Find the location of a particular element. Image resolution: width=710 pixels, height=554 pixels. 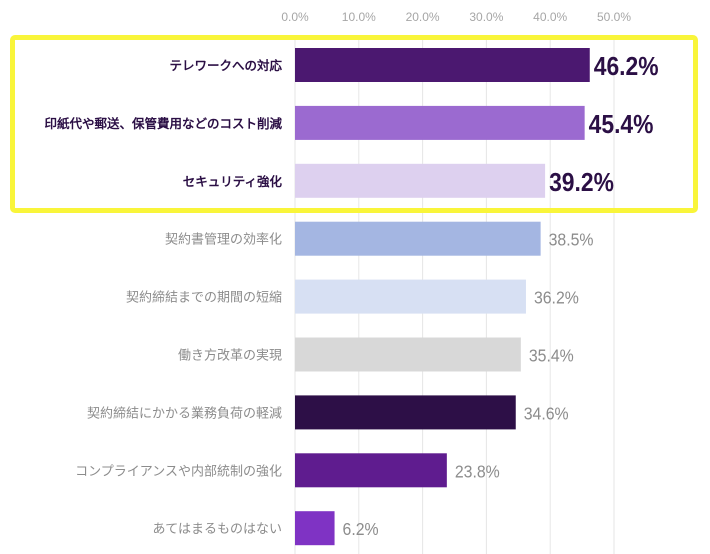

x-tick-label: 50.0% is located at coordinates (614, 17).